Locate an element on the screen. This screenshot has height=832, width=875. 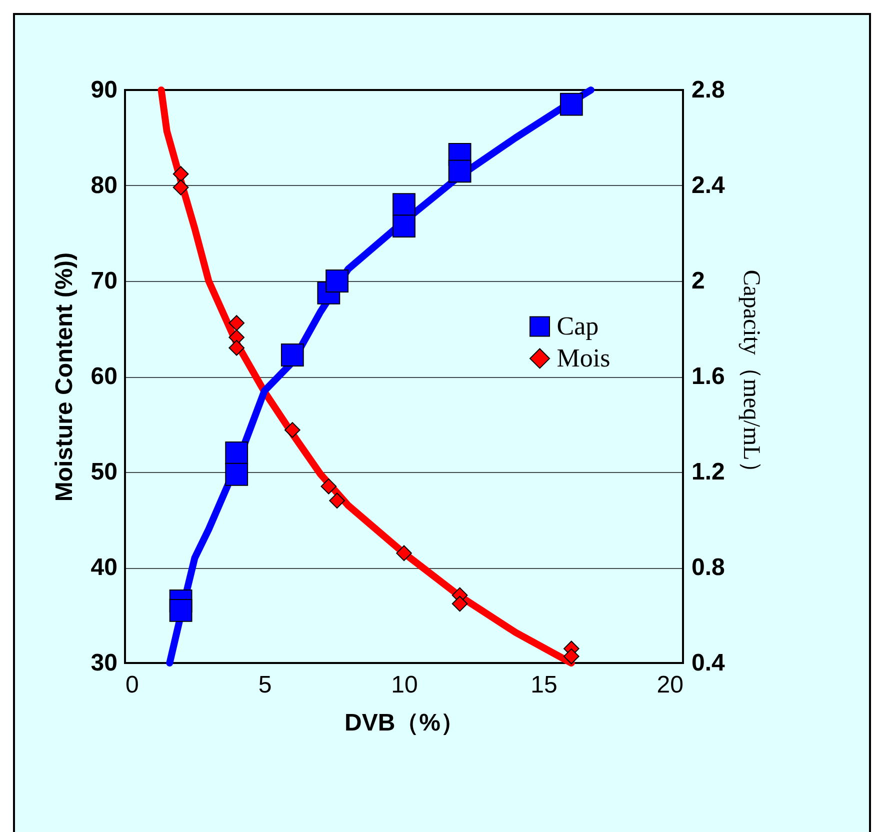
x-tick-label: 5 is located at coordinates (265, 685).